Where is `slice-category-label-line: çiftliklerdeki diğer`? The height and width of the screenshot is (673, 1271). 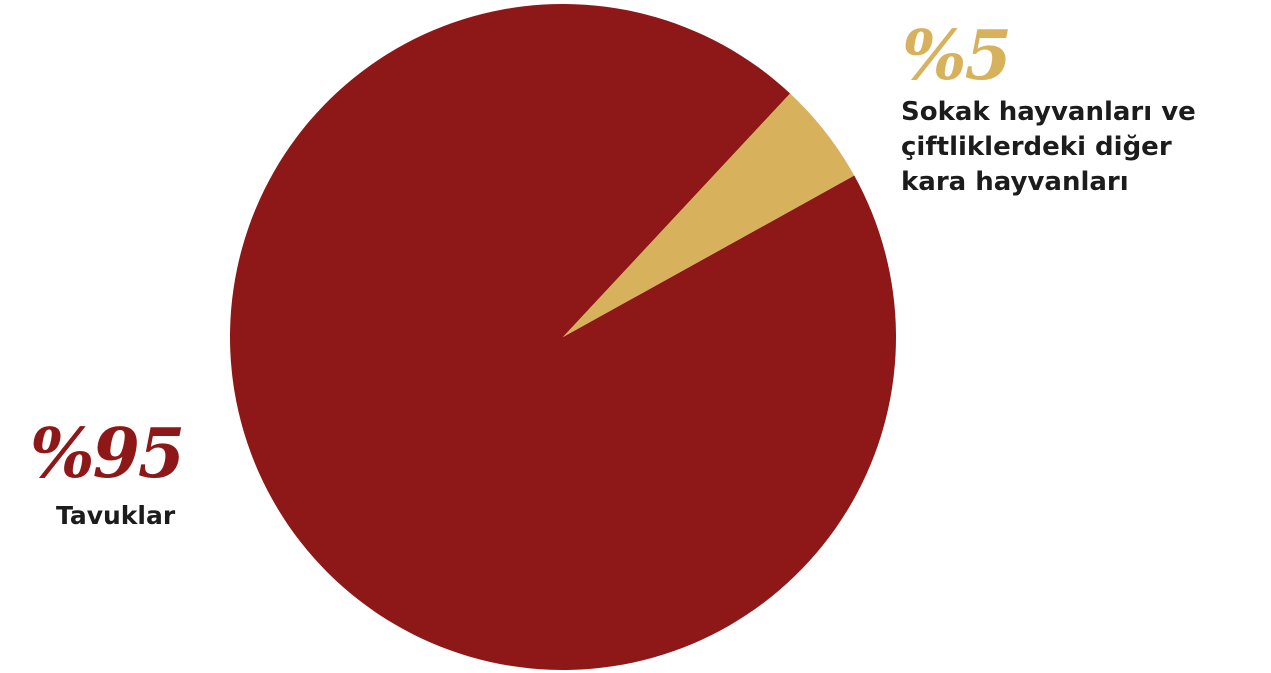 slice-category-label-line: çiftliklerdeki diğer is located at coordinates (1036, 147).